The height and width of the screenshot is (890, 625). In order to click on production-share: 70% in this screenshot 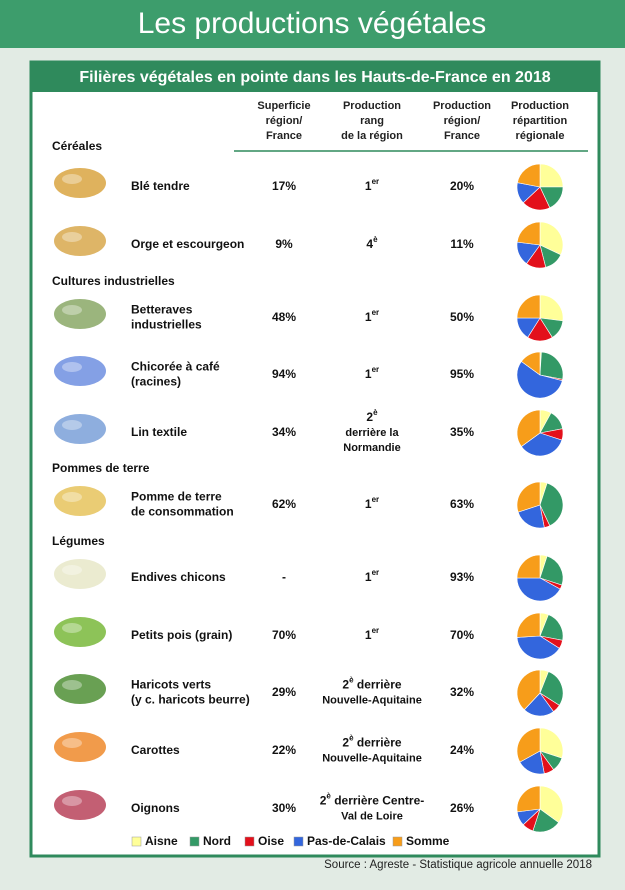, I will do `click(462, 635)`.